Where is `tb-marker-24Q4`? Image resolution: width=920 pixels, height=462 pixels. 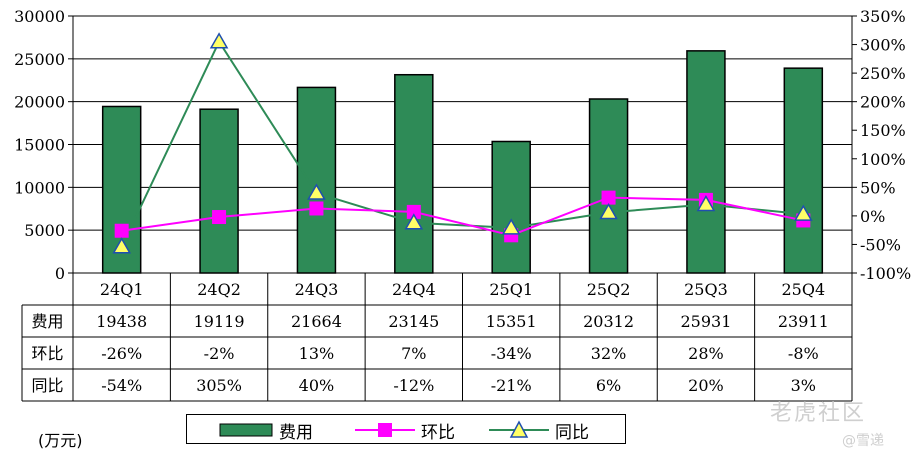
tb-marker-24Q4 is located at coordinates (414, 221).